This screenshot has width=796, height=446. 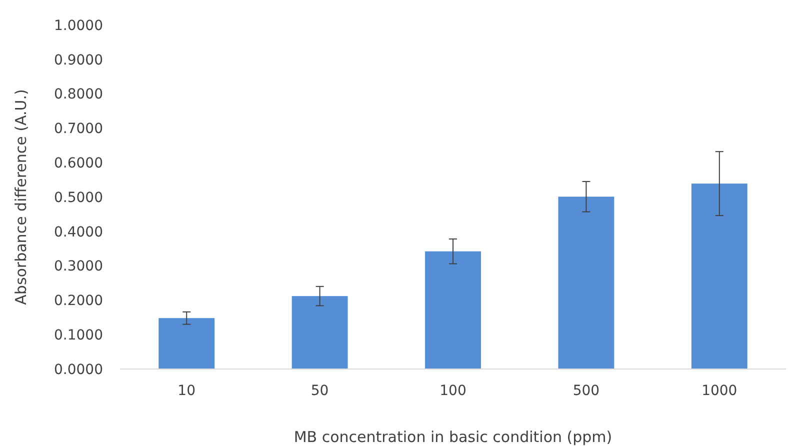 What do you see at coordinates (21, 197) in the screenshot?
I see `y-axis-title: Absorbance difference (A.U.)` at bounding box center [21, 197].